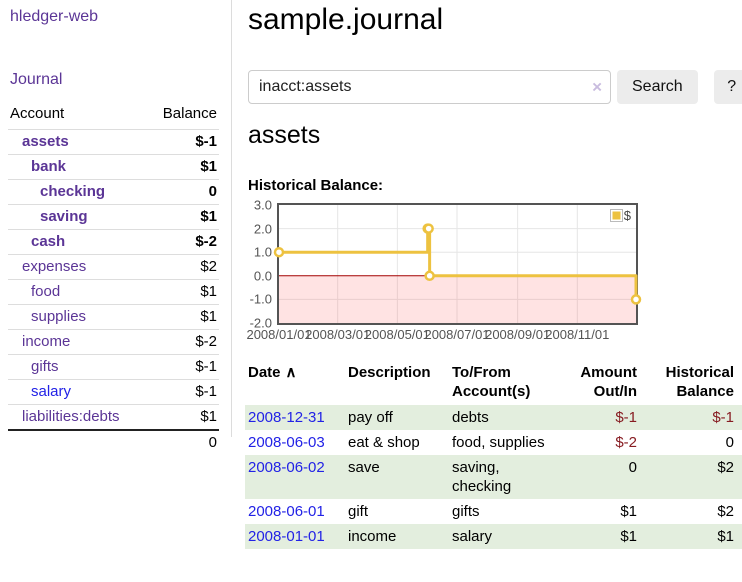 This screenshot has height=582, width=742. Describe the element at coordinates (260, 299) in the screenshot. I see `y-axis-tick-label: -1.0` at that location.